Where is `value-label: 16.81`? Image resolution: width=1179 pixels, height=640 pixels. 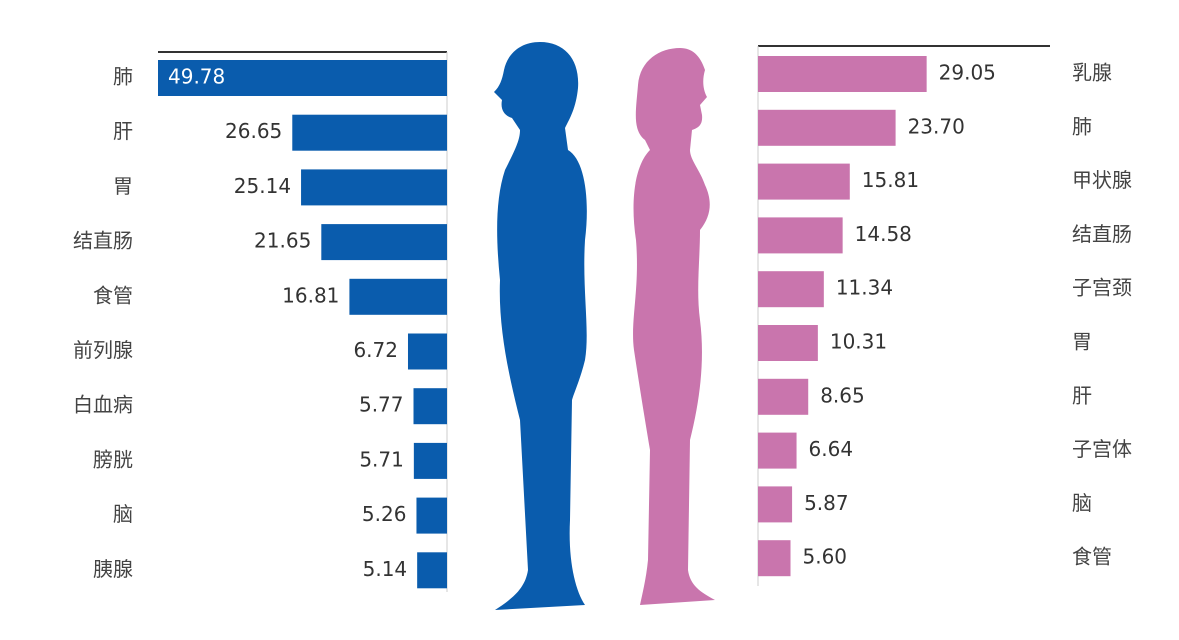
value-label: 16.81 is located at coordinates (310, 295).